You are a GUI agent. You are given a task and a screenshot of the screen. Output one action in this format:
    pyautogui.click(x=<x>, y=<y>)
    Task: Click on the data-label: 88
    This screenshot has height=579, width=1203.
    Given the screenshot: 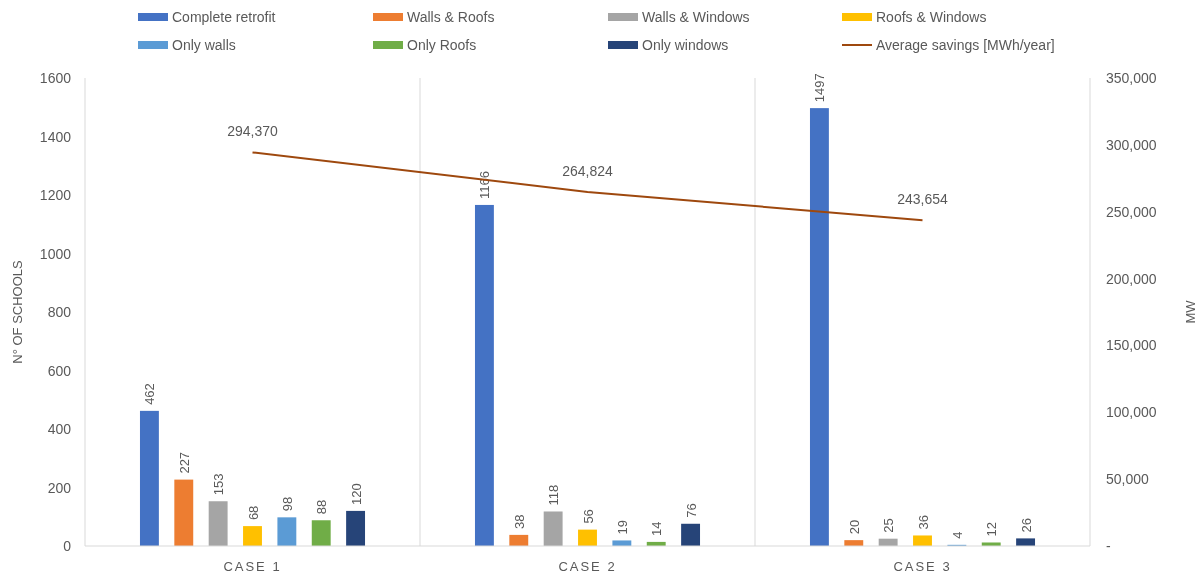 What is the action you would take?
    pyautogui.click(x=322, y=507)
    